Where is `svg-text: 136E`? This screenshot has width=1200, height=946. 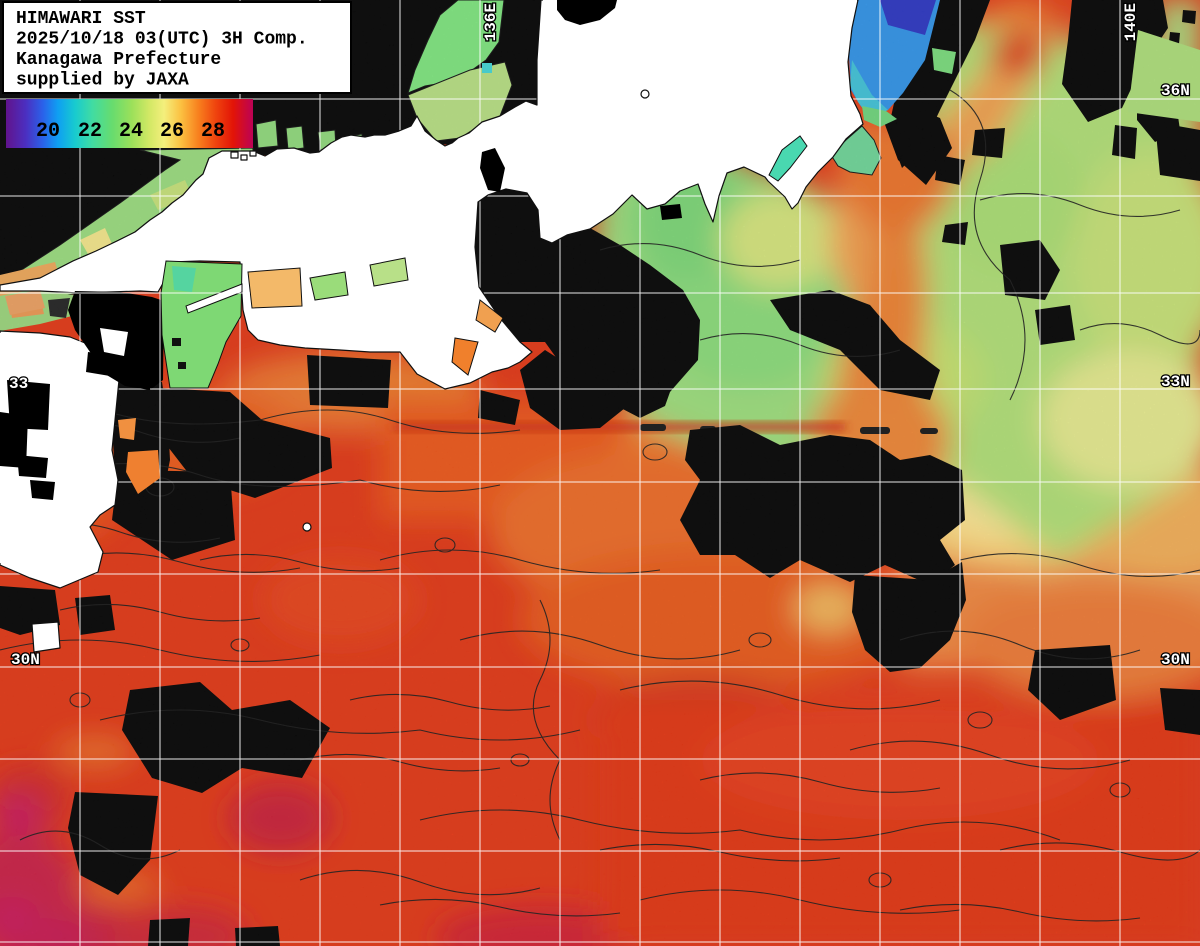
svg-text: 136E is located at coordinates (491, 22).